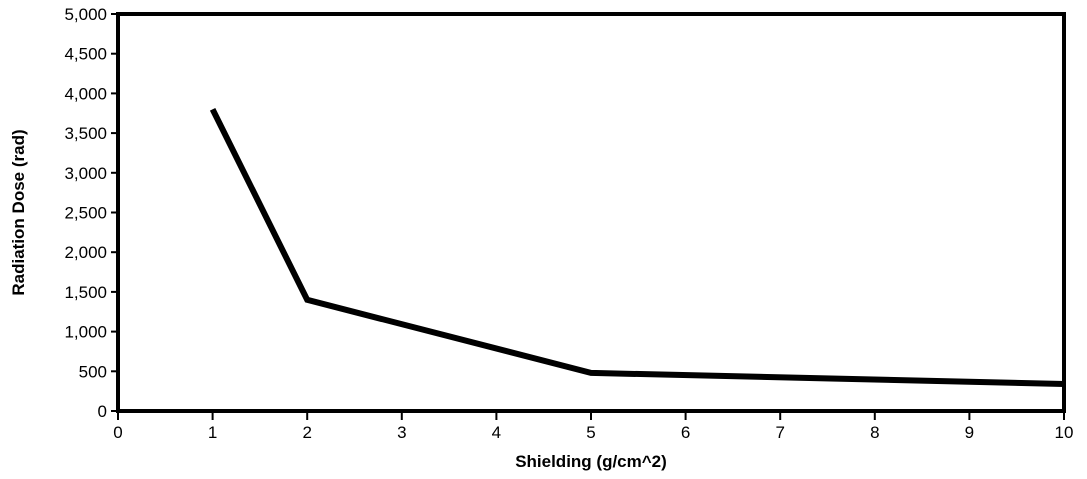  What do you see at coordinates (93, 371) in the screenshot?
I see `y-tick-label: 500` at bounding box center [93, 371].